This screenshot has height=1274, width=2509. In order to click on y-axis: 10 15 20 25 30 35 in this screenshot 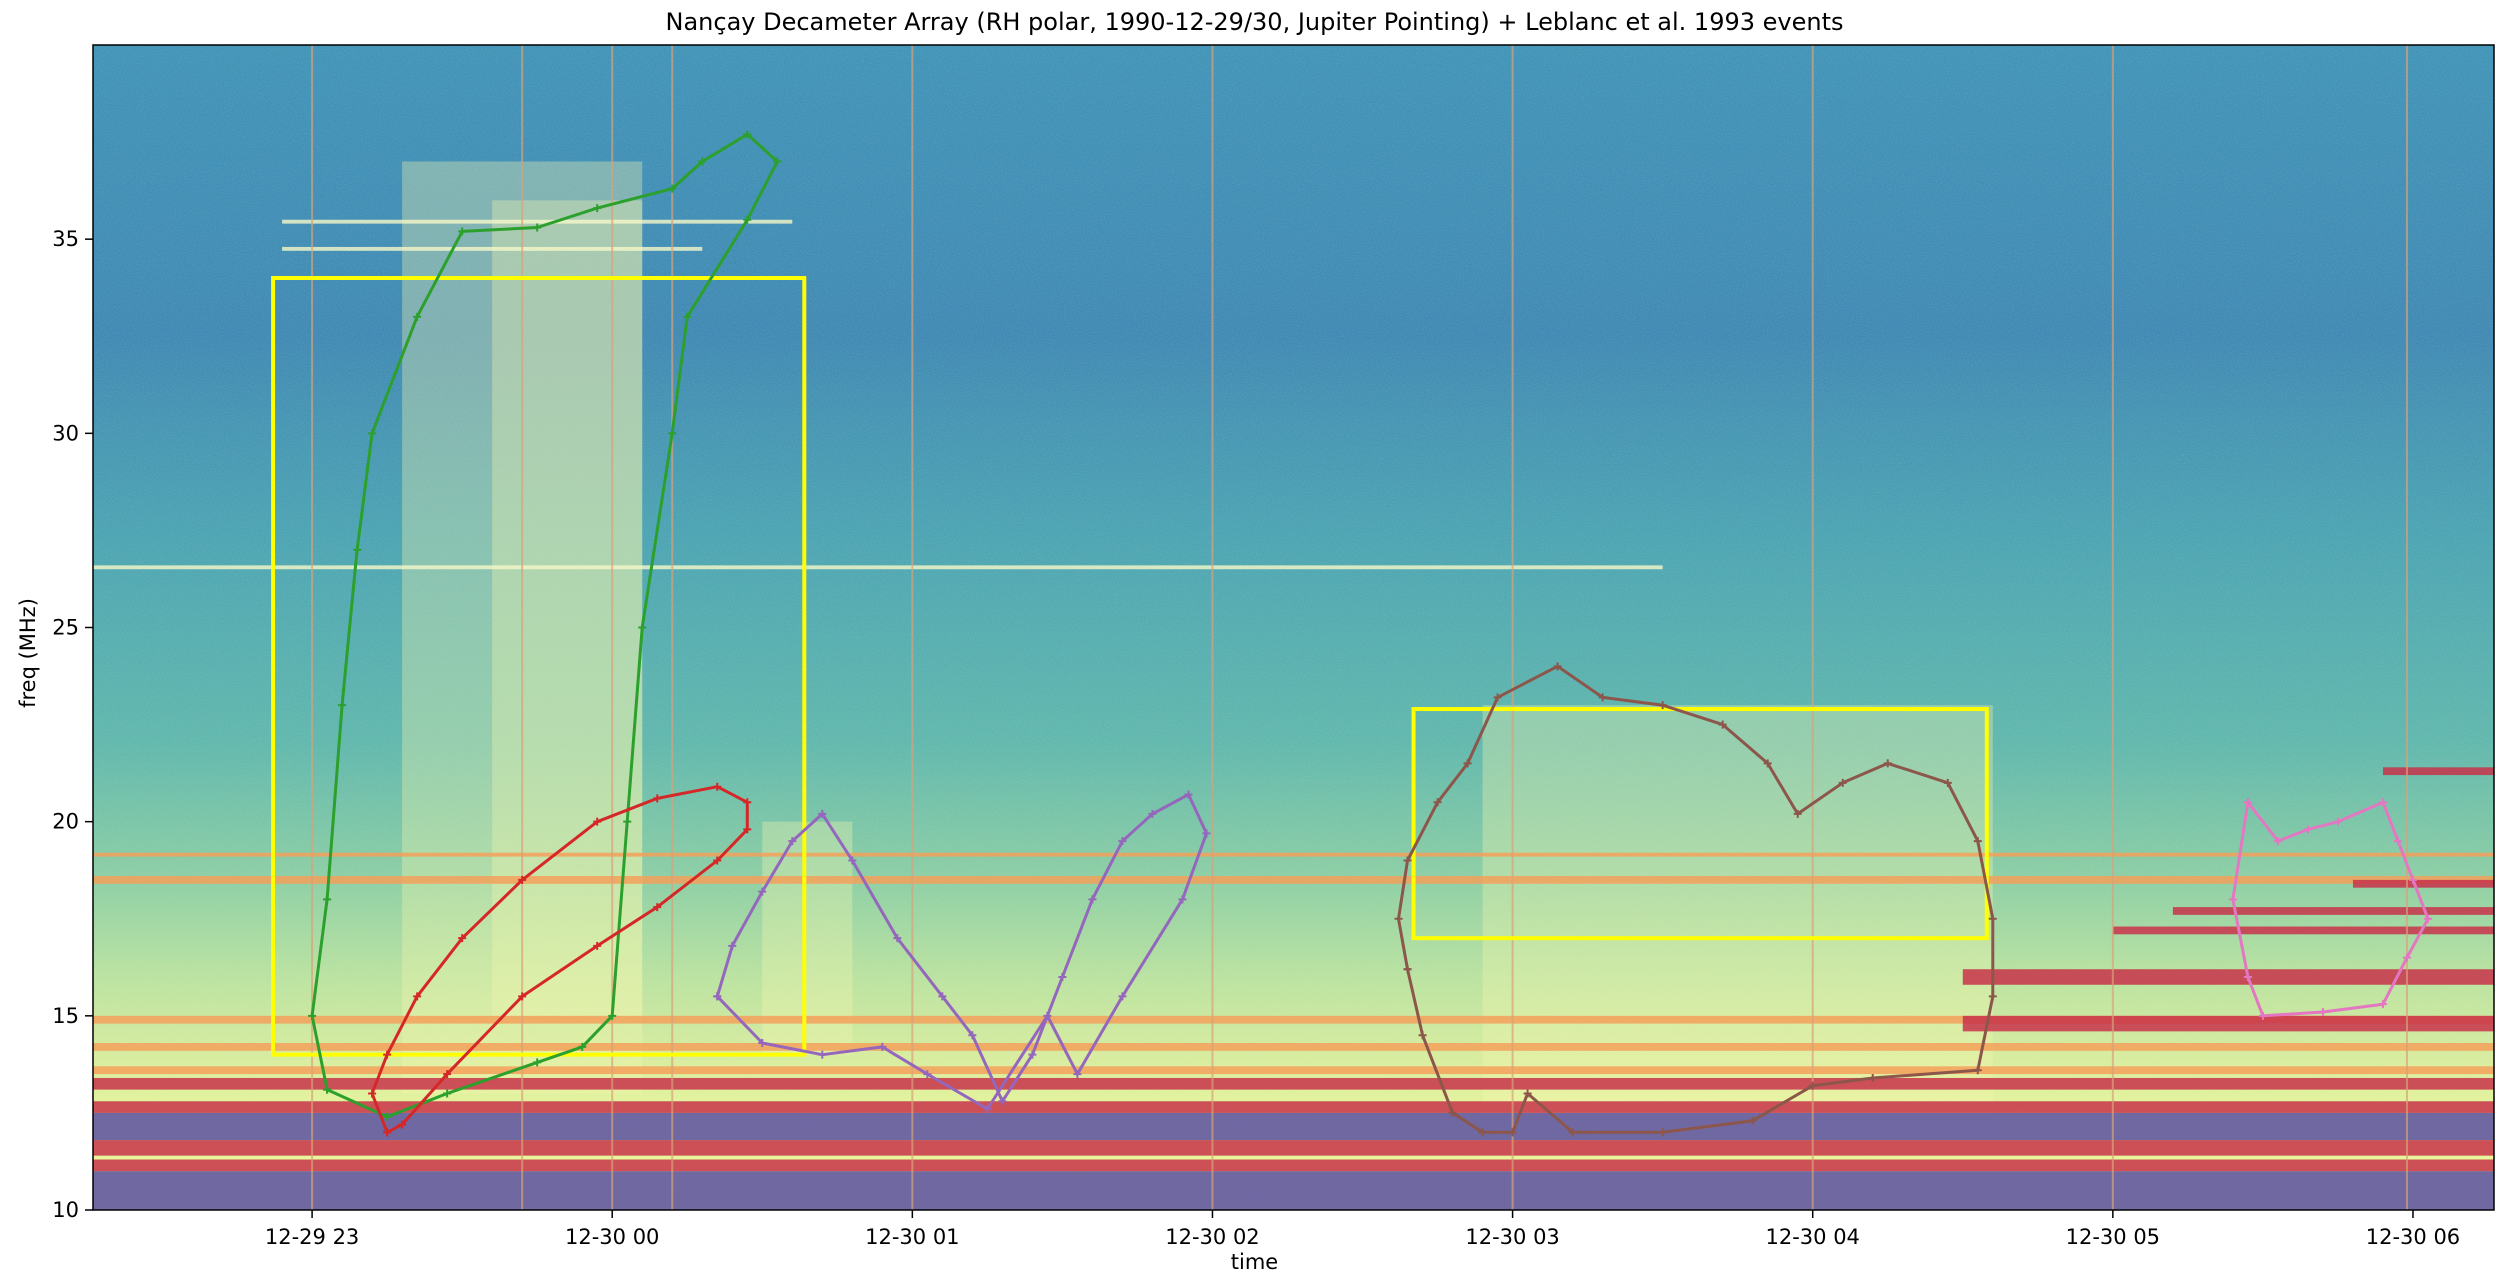, I will do `click(72, 724)`.